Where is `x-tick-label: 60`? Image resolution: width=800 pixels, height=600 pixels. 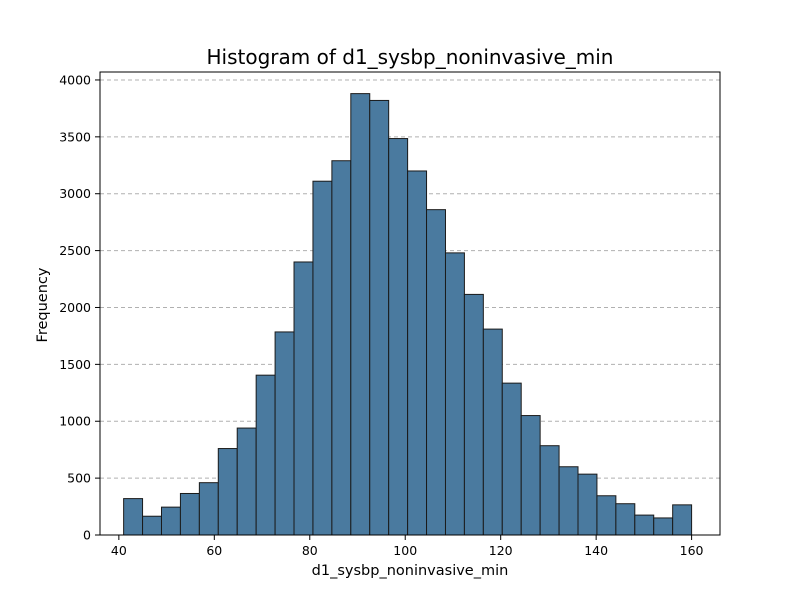
x-tick-label: 60 is located at coordinates (214, 550).